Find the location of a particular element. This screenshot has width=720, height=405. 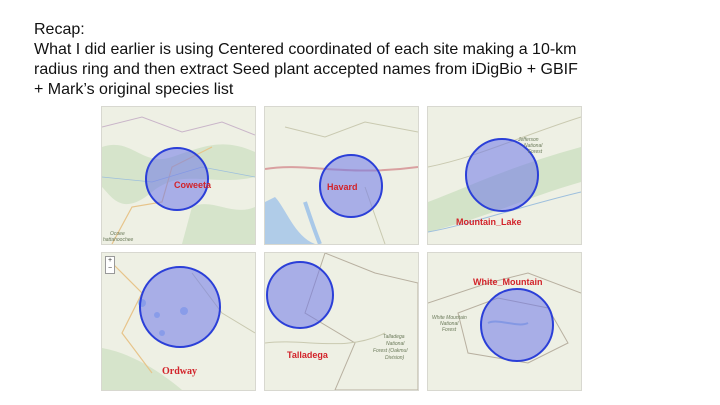

map-mountain-lake-graphic is located at coordinates (504, 175).